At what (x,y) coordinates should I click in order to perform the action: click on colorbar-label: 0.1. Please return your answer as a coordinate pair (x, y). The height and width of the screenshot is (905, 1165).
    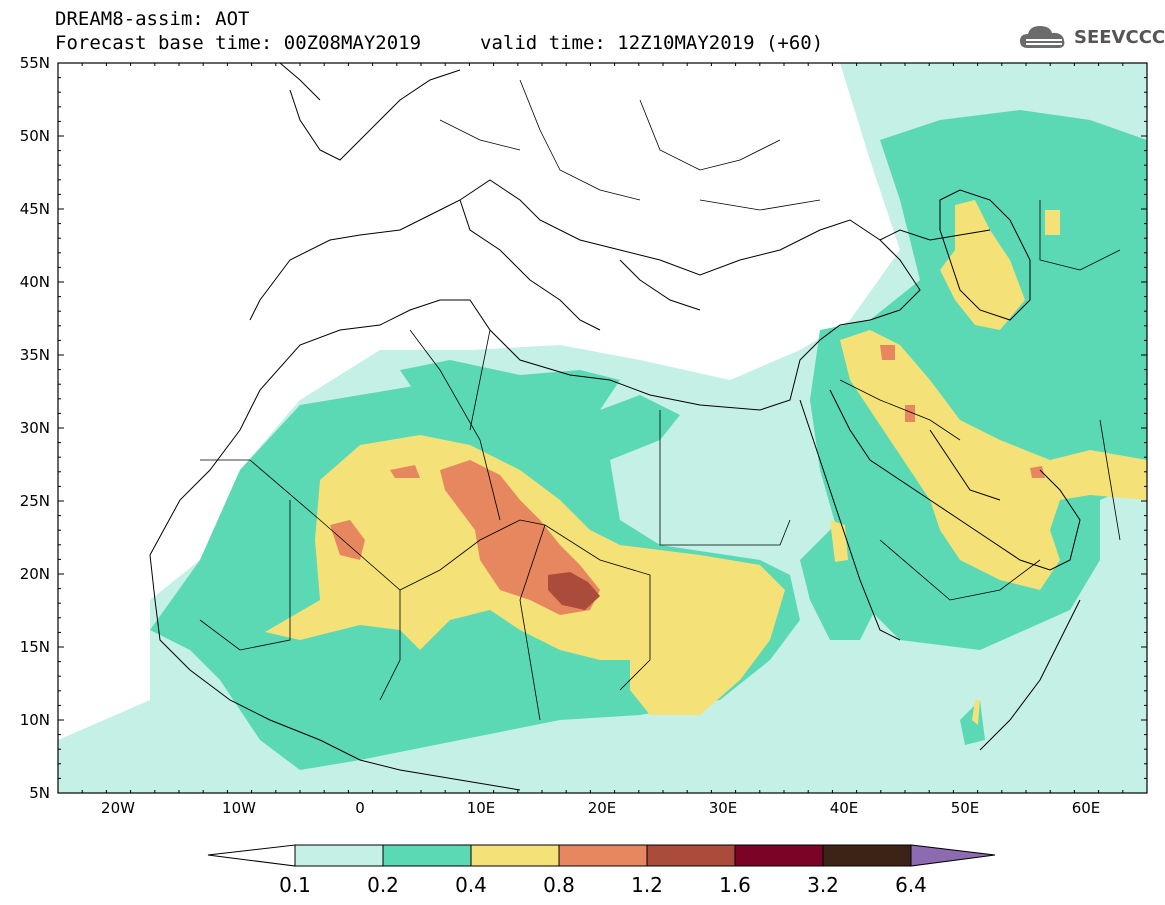
    Looking at the image, I should click on (295, 885).